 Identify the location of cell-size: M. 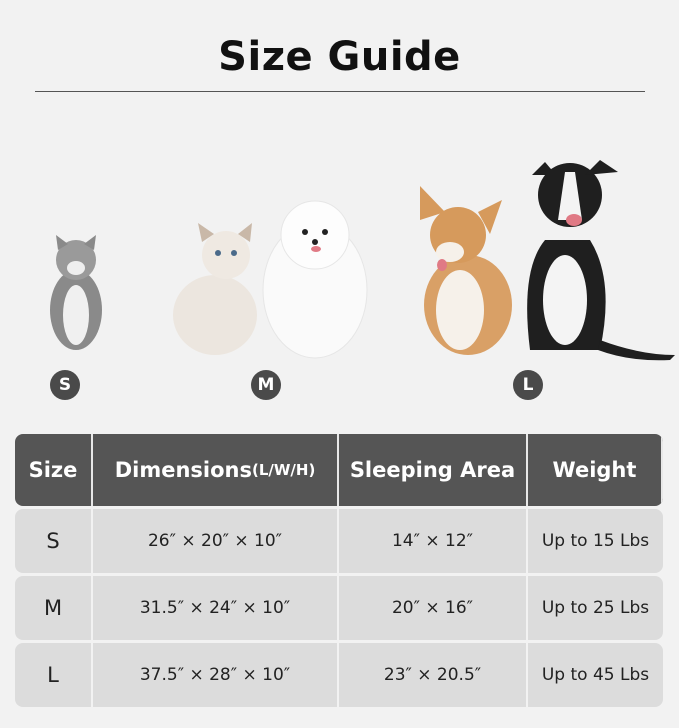
(54, 608).